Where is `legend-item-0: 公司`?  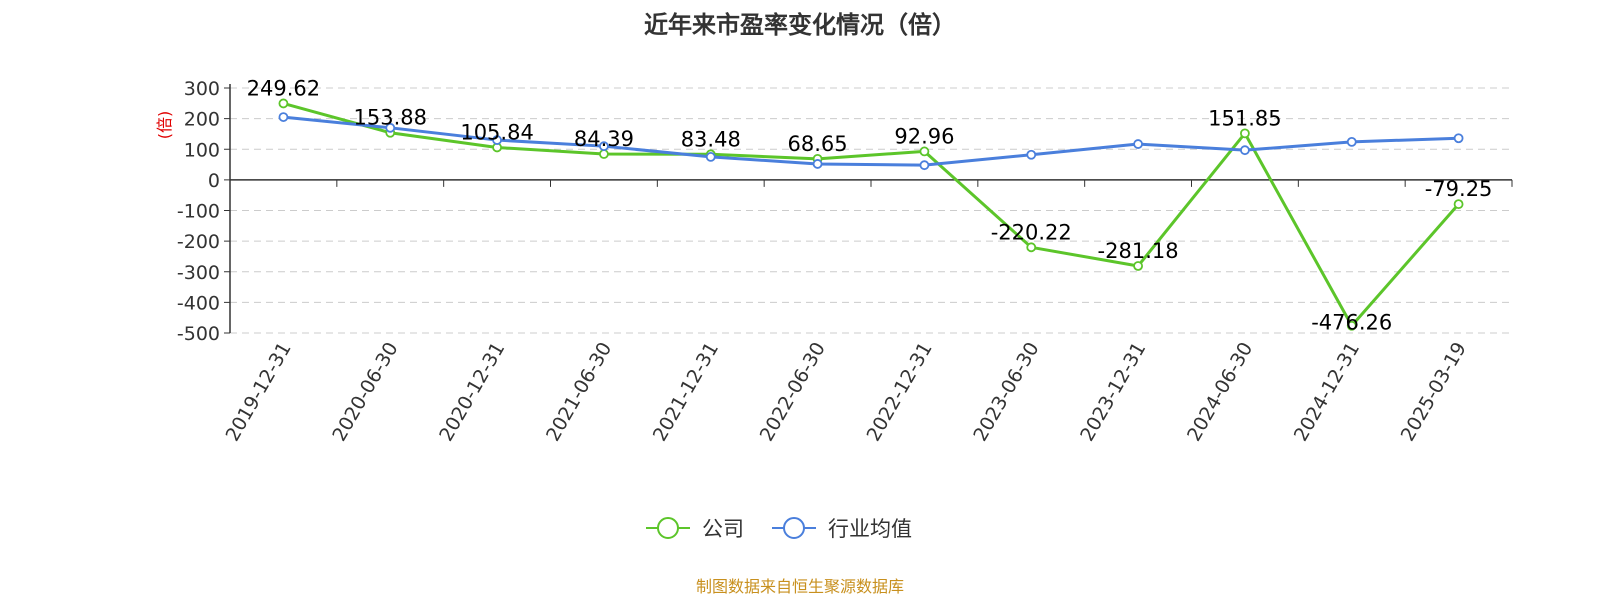
legend-item-0: 公司 is located at coordinates (695, 529).